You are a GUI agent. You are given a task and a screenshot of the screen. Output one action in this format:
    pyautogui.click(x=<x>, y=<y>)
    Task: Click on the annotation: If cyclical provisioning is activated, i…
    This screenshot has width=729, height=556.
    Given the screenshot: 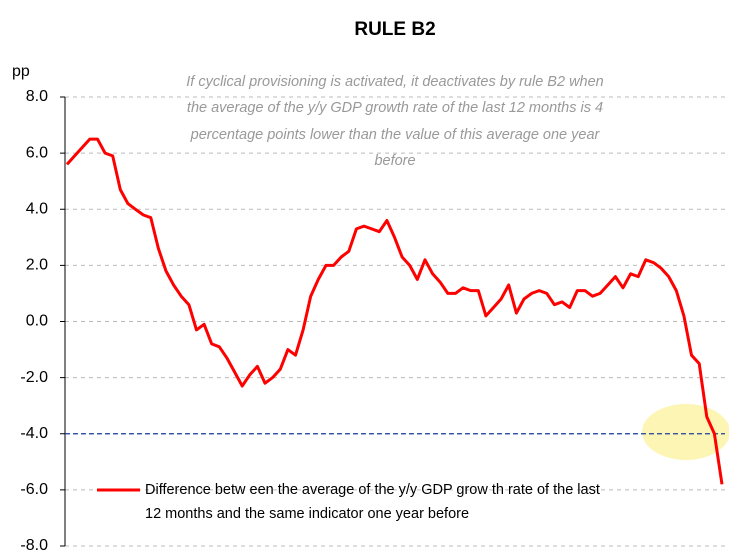 What is the action you would take?
    pyautogui.click(x=394, y=82)
    